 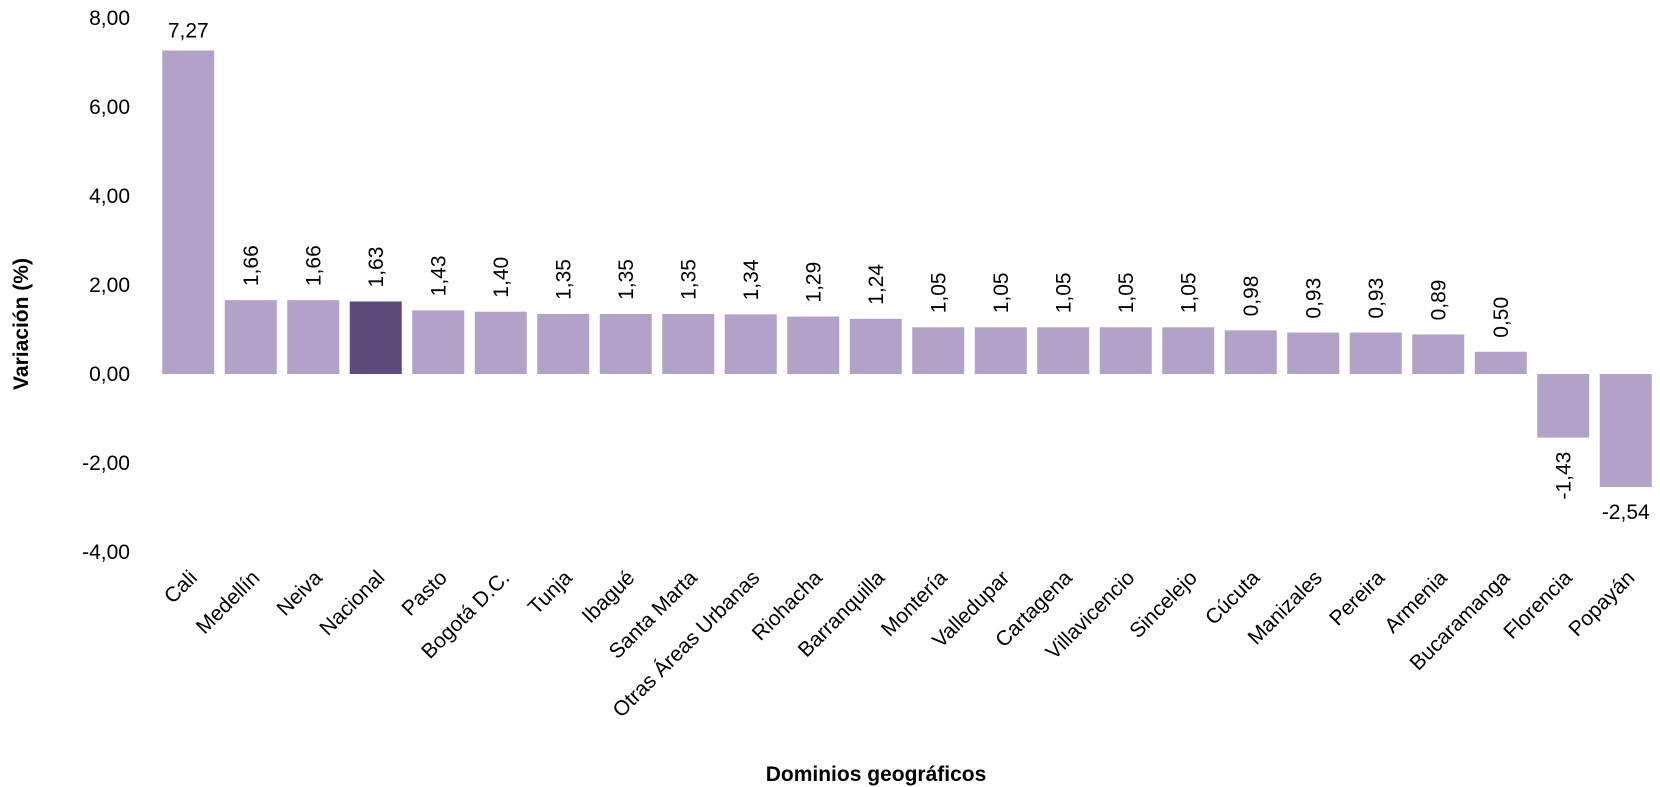 What do you see at coordinates (228, 602) in the screenshot?
I see `category-label: Medellín` at bounding box center [228, 602].